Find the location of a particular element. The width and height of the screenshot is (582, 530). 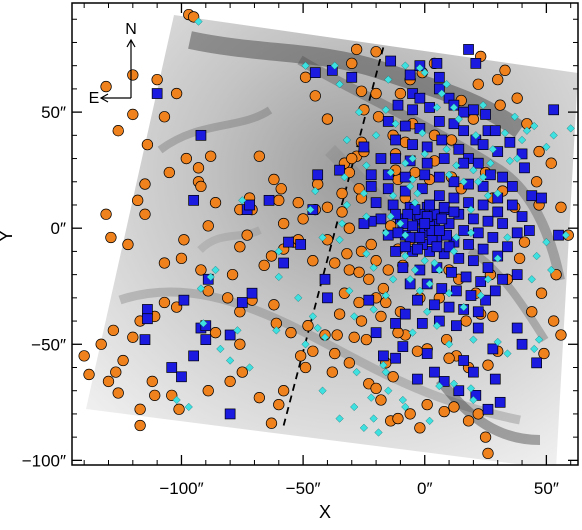

x-tick-label: −100″ is located at coordinates (181, 488).